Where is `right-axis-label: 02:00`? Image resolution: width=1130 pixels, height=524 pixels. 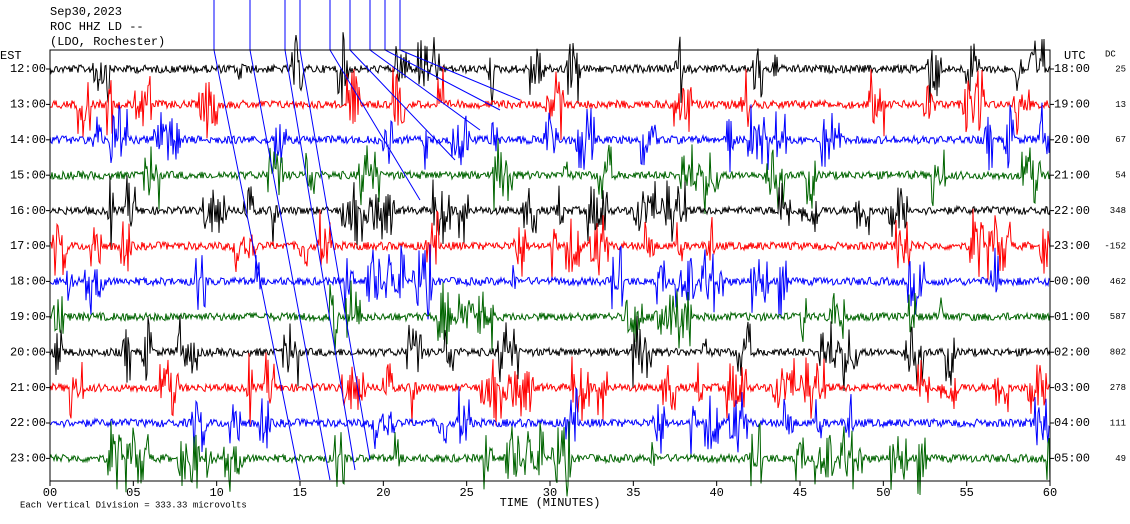
right-axis-label: 02:00 is located at coordinates (1072, 352).